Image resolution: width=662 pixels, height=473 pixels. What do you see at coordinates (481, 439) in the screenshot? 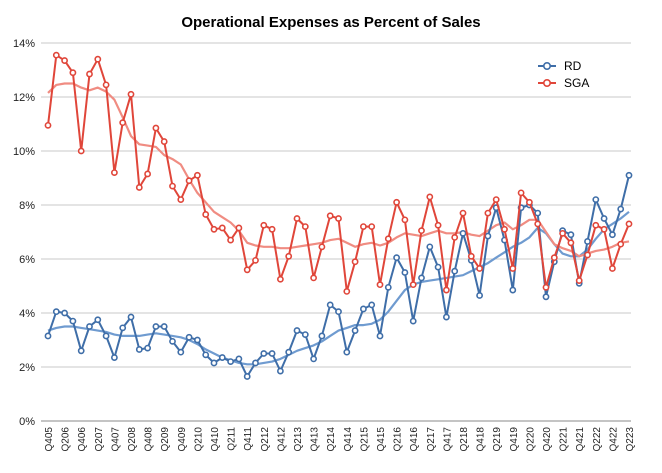
I see `x-tick-label: Q418` at bounding box center [481, 439].